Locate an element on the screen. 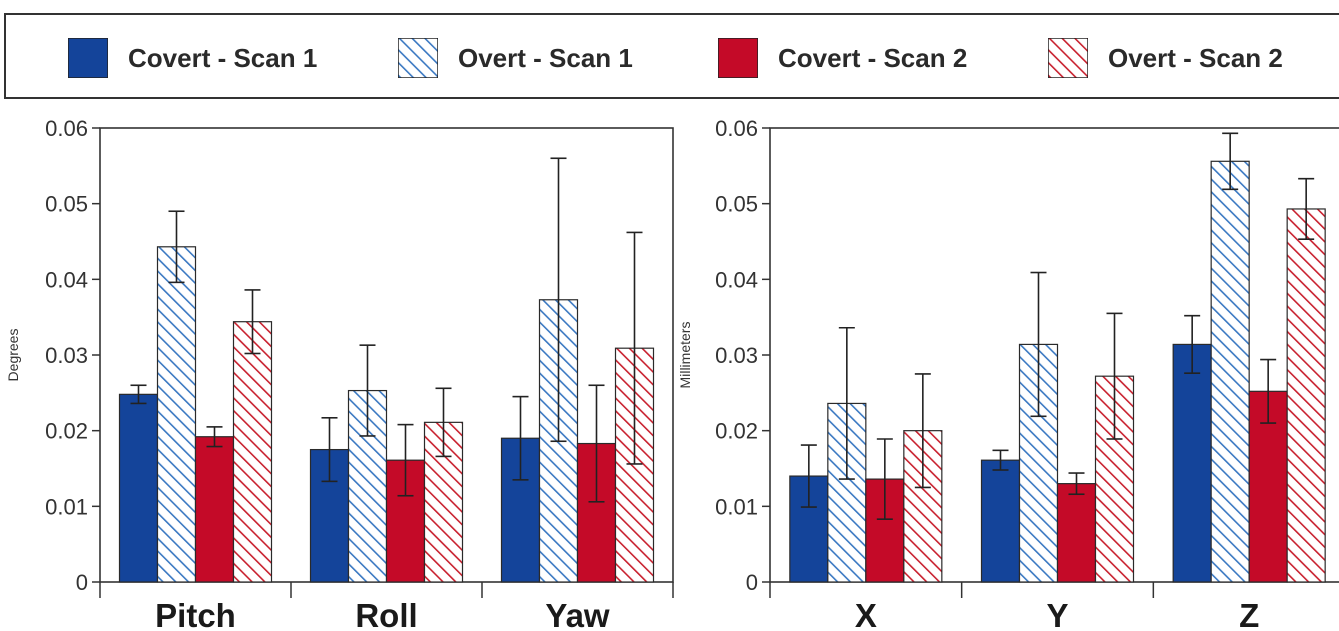 This screenshot has width=1339, height=631. x-category-label-pitch: Pitch is located at coordinates (195, 614).